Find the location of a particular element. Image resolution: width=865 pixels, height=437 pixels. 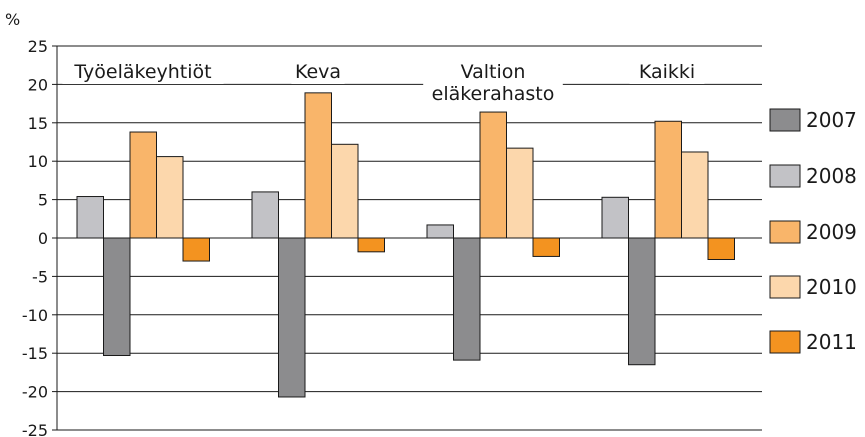

category-label-text: Työeläkeyhtiöt is located at coordinates (142, 72).